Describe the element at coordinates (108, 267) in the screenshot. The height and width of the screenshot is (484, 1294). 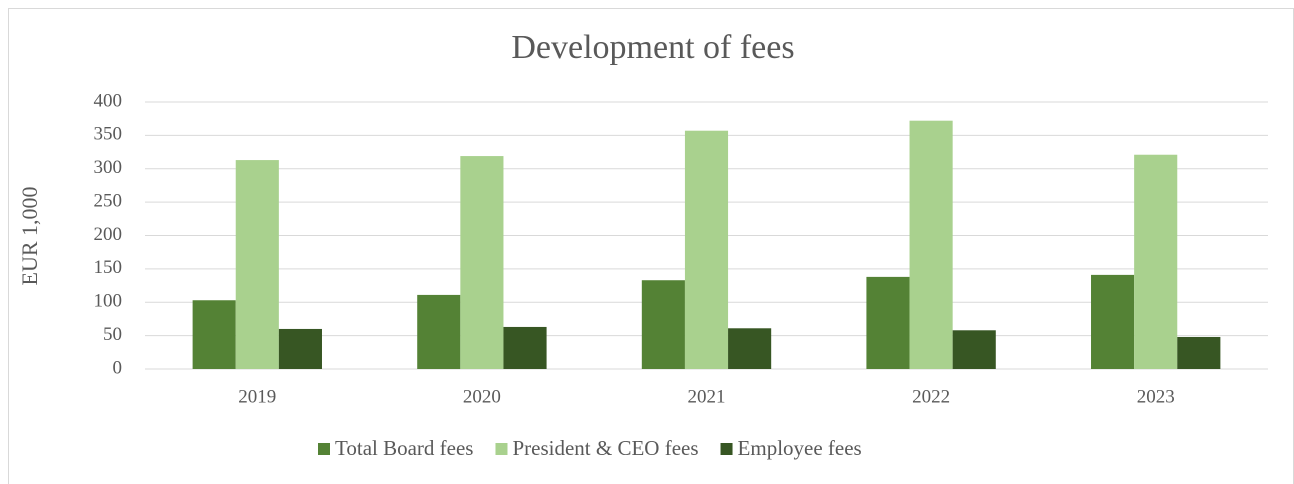
I see `y-tick-label: 150` at that location.